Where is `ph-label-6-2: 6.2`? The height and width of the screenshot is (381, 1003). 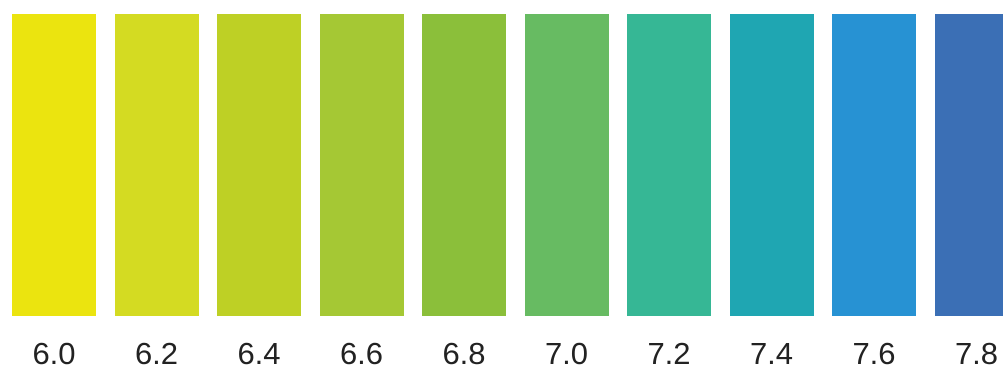
ph-label-6-2: 6.2 is located at coordinates (156, 353).